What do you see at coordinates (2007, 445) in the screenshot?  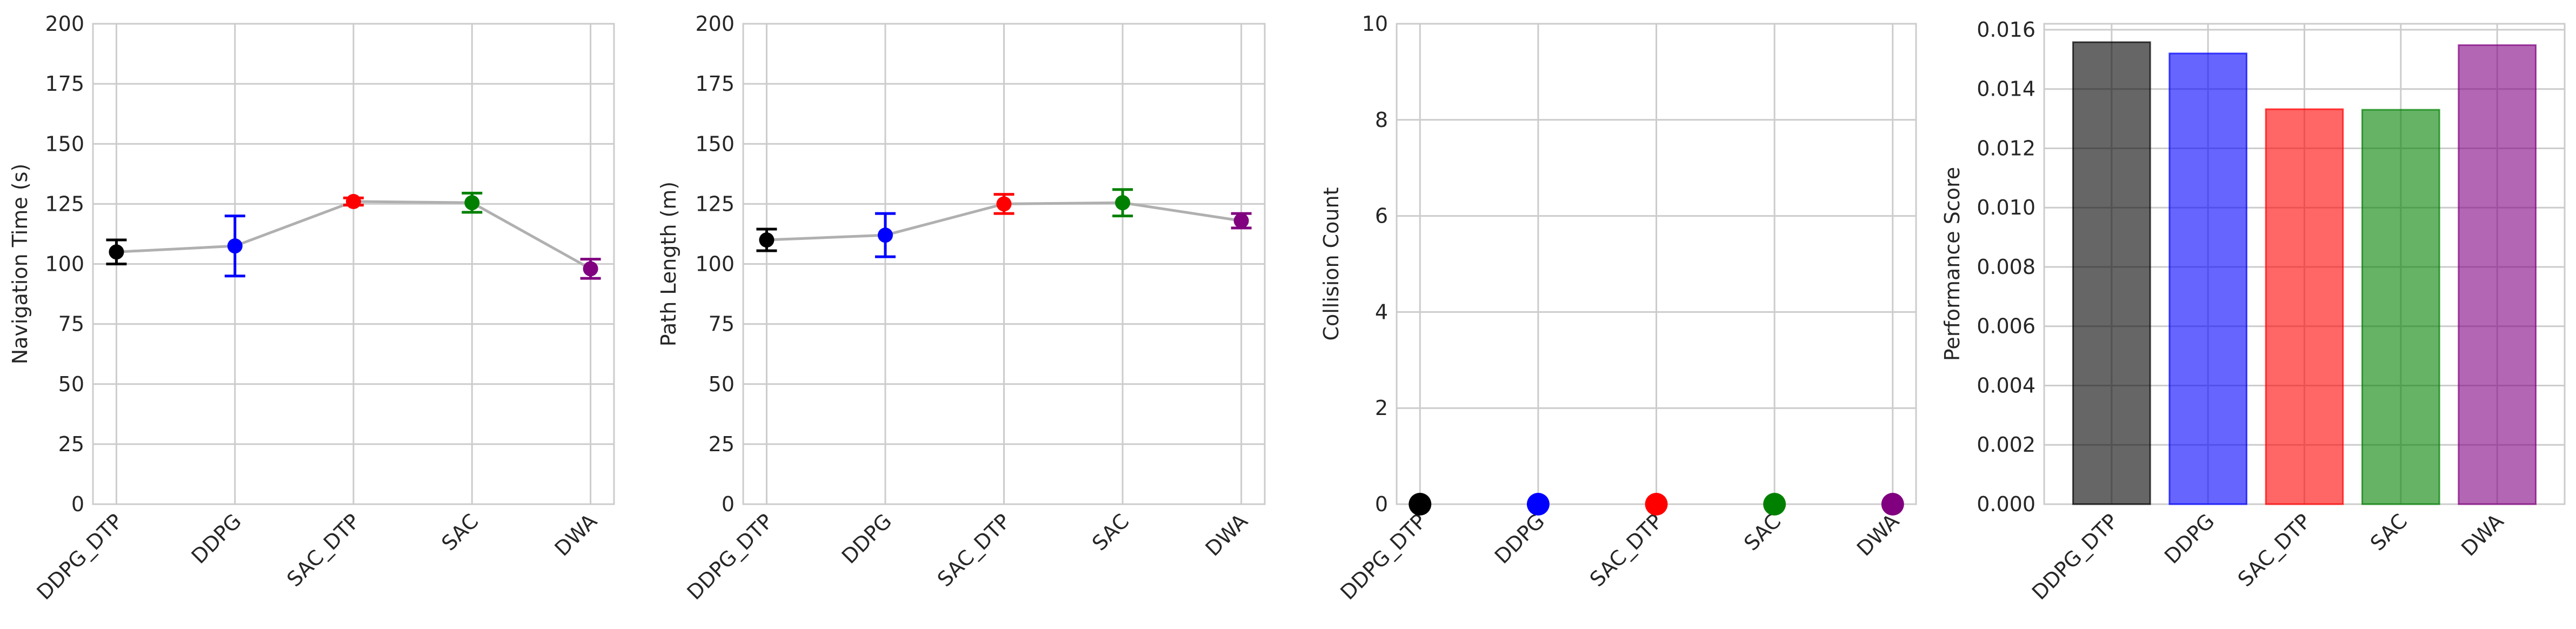 I see `y-tick-label: 0.002` at bounding box center [2007, 445].